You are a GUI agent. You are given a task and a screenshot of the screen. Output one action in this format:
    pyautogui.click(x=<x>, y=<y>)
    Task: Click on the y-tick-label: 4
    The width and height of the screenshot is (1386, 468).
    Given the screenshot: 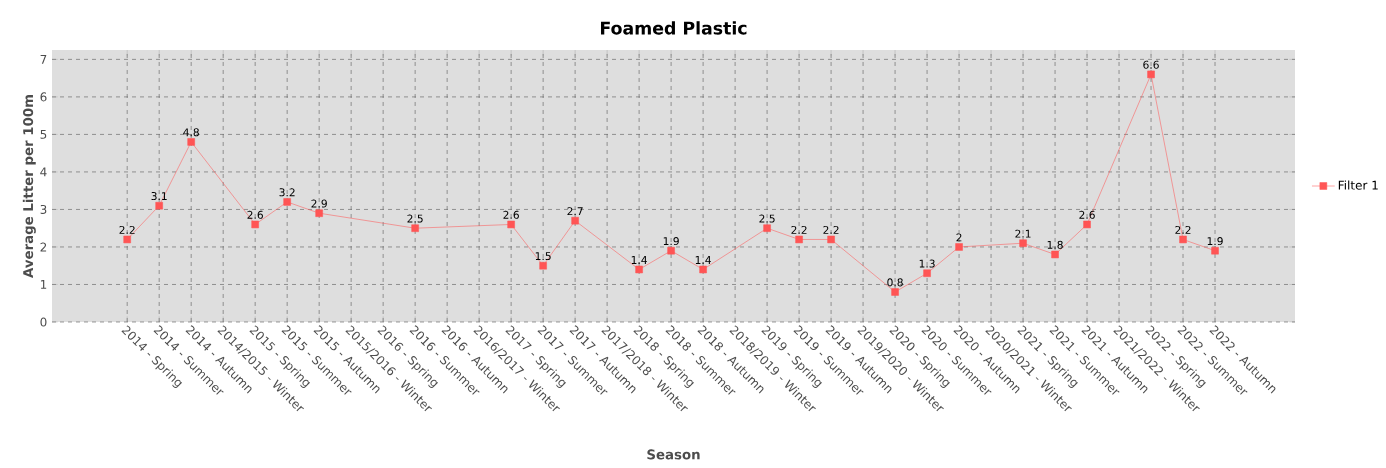 What is the action you would take?
    pyautogui.click(x=43, y=172)
    